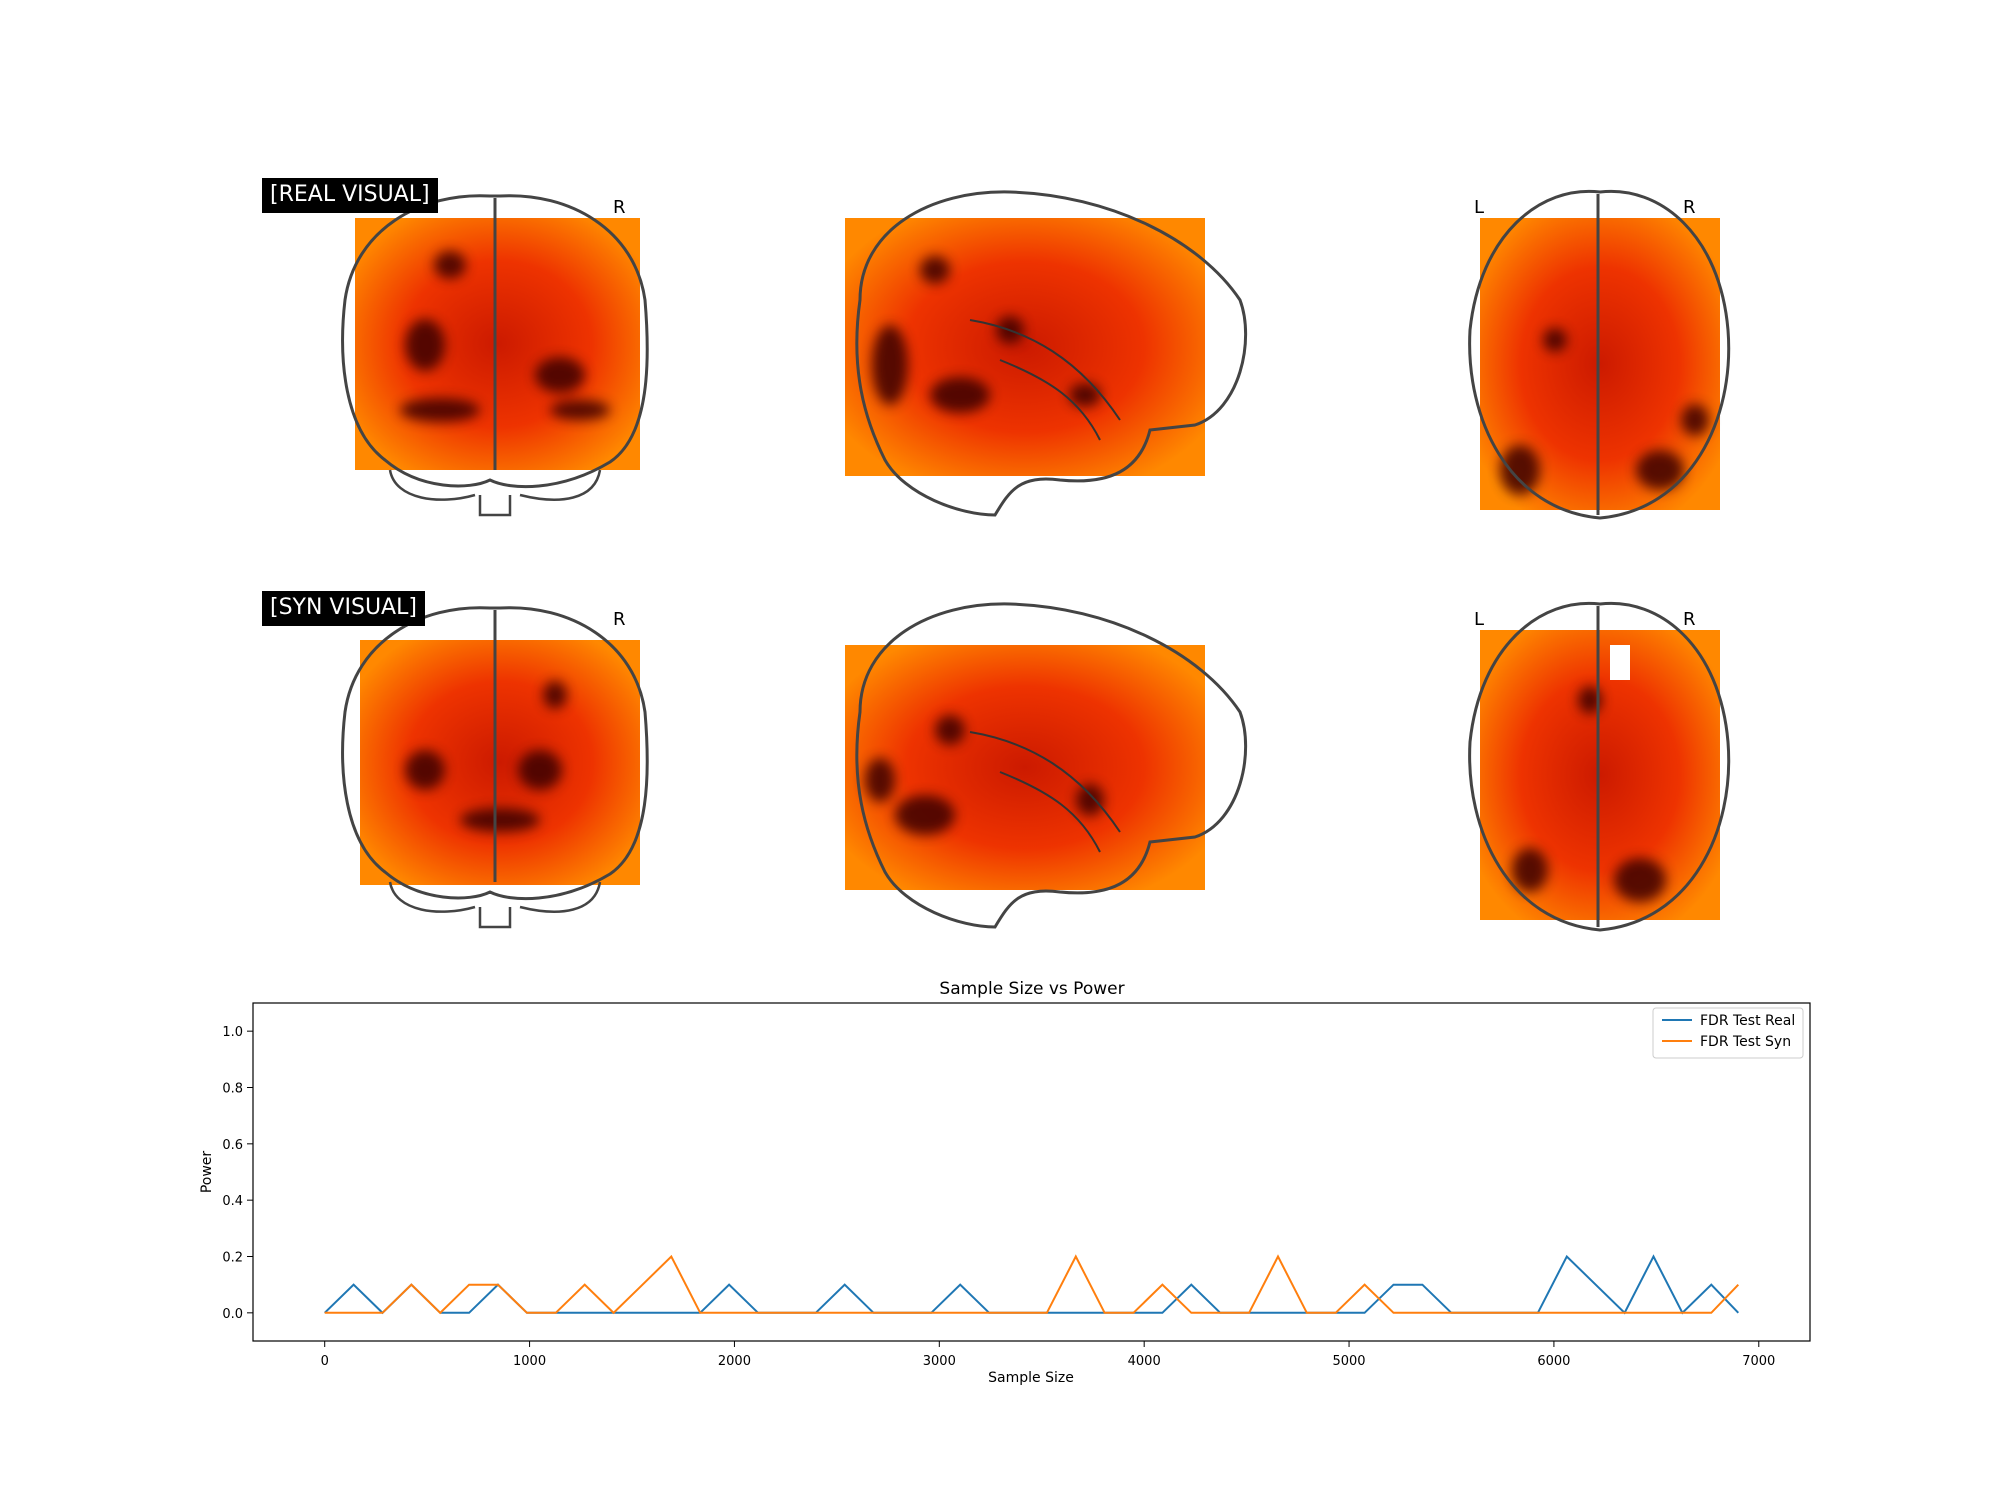 The width and height of the screenshot is (2000, 1500). What do you see at coordinates (1479, 207) in the screenshot?
I see `orient-left-axial-real: L` at bounding box center [1479, 207].